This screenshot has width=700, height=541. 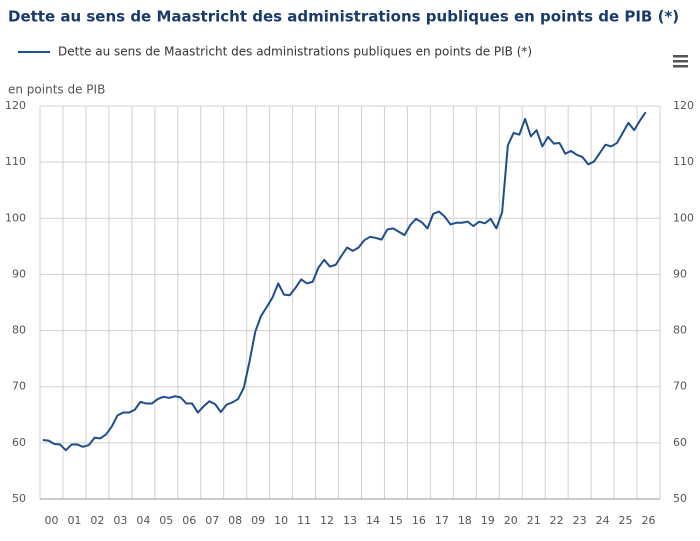 What do you see at coordinates (143, 520) in the screenshot?
I see `x-tick-label: 04` at bounding box center [143, 520].